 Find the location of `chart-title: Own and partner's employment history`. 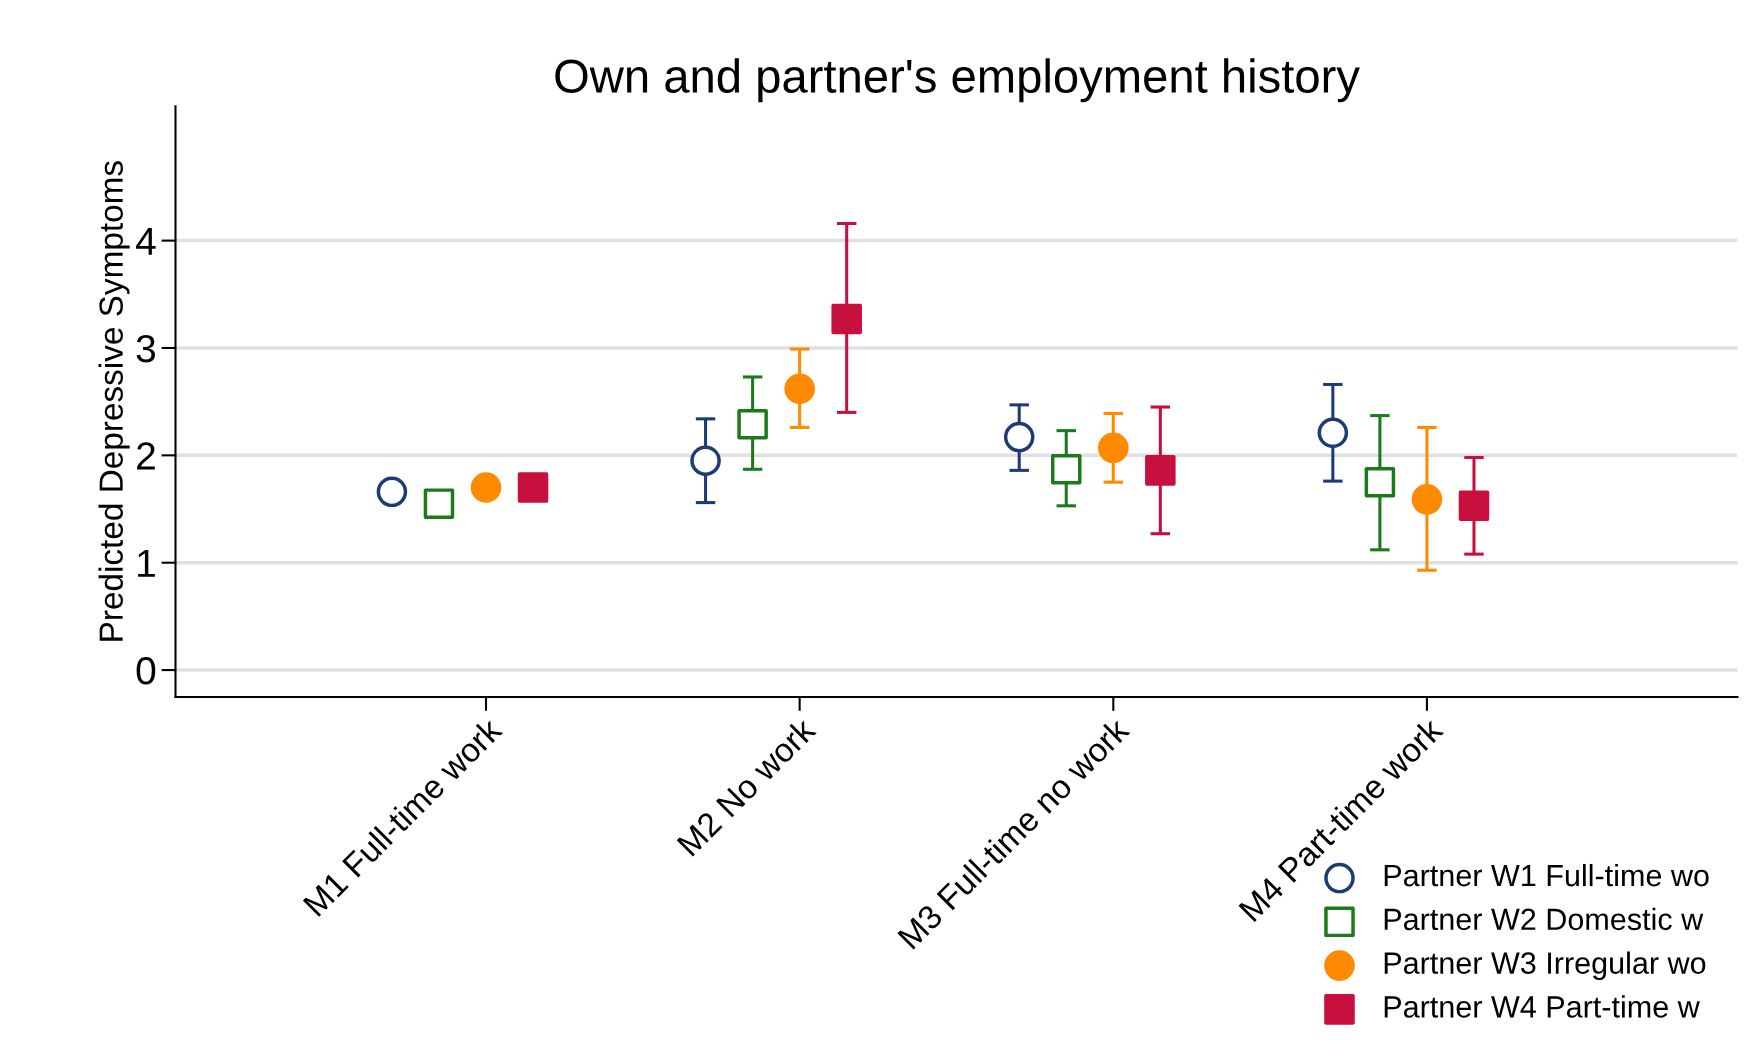

chart-title: Own and partner's employment history is located at coordinates (957, 80).